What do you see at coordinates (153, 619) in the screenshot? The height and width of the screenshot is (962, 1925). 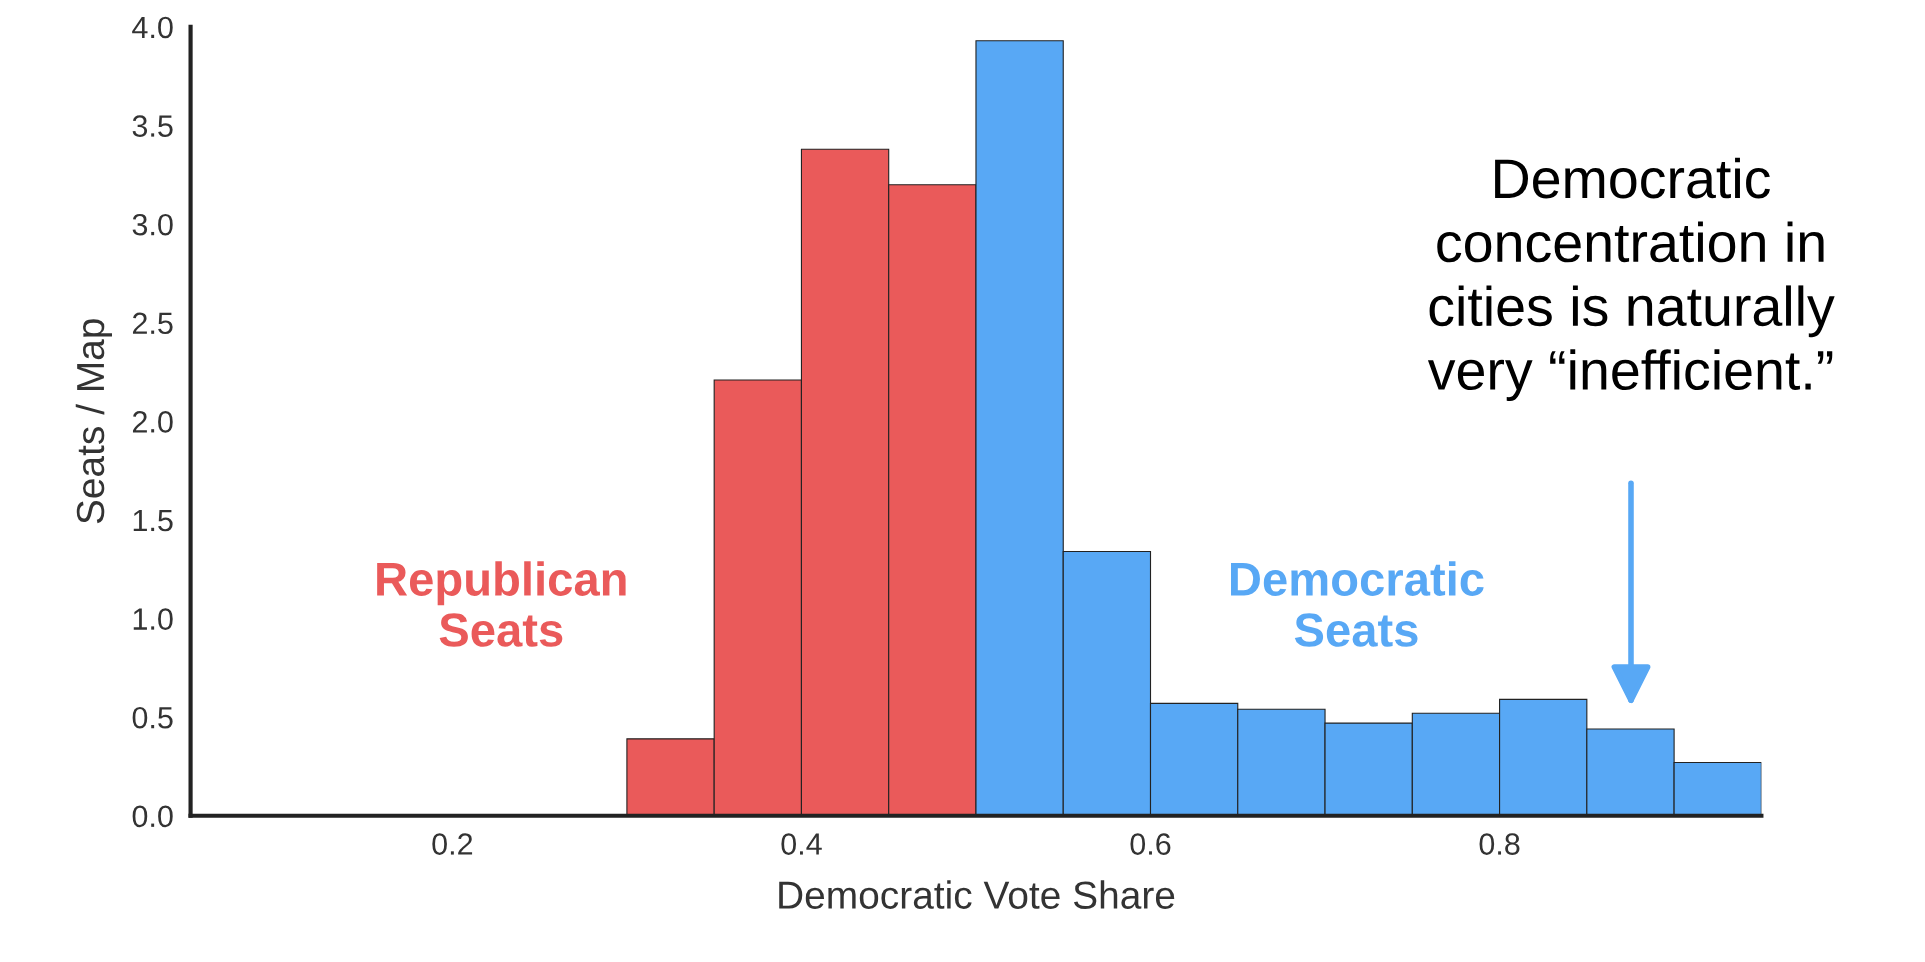 I see `y-tick-label: 1.0` at bounding box center [153, 619].